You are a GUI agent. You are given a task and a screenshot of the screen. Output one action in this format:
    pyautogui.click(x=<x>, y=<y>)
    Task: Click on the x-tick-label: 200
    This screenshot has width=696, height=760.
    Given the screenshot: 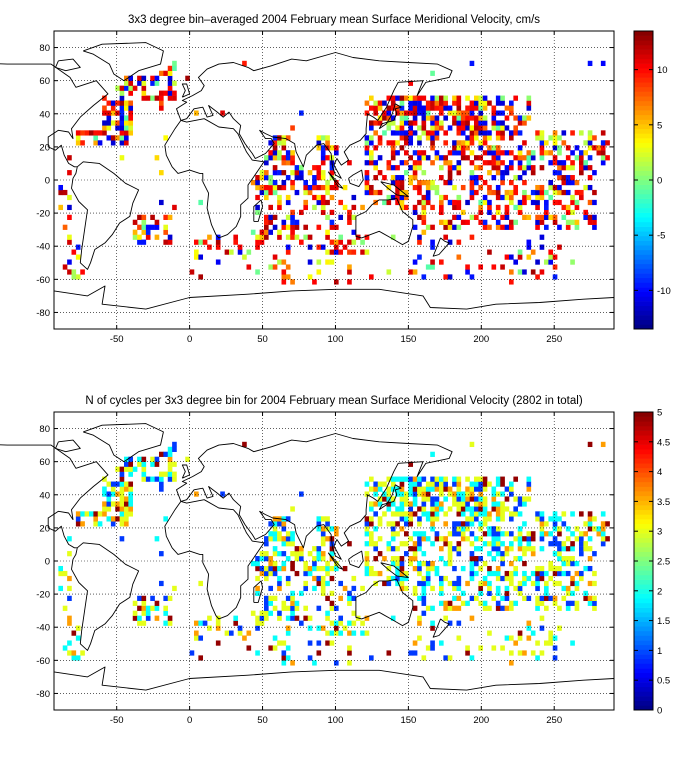 What is the action you would take?
    pyautogui.click(x=481, y=339)
    